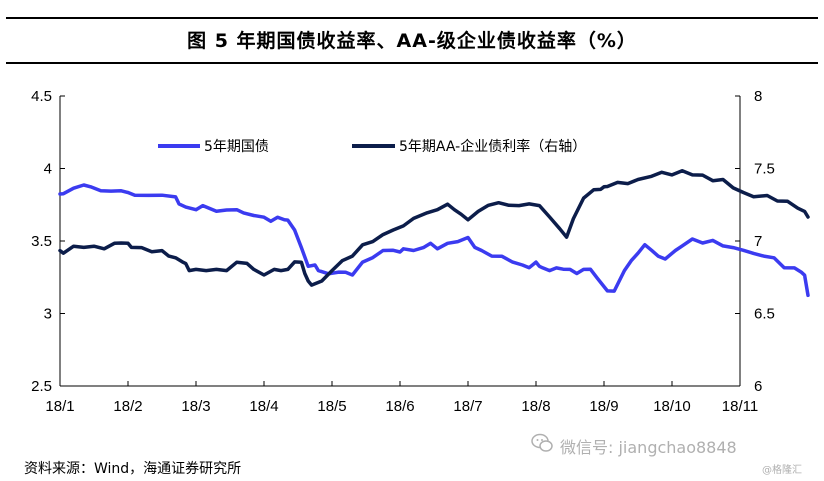 The height and width of the screenshot is (481, 824). What do you see at coordinates (542, 443) in the screenshot?
I see `wechat-icon` at bounding box center [542, 443].